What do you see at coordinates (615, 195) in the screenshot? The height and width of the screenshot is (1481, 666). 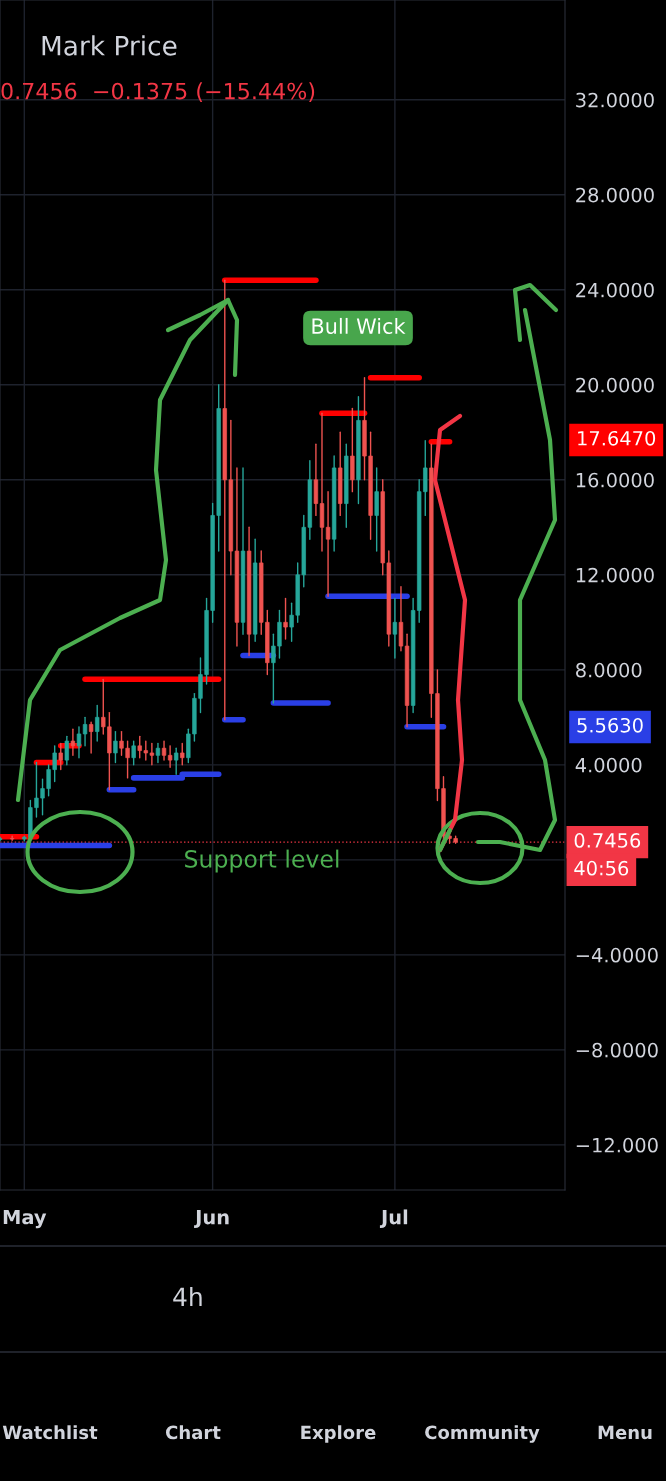 I see `y-tick-label: 28.0000` at bounding box center [615, 195].